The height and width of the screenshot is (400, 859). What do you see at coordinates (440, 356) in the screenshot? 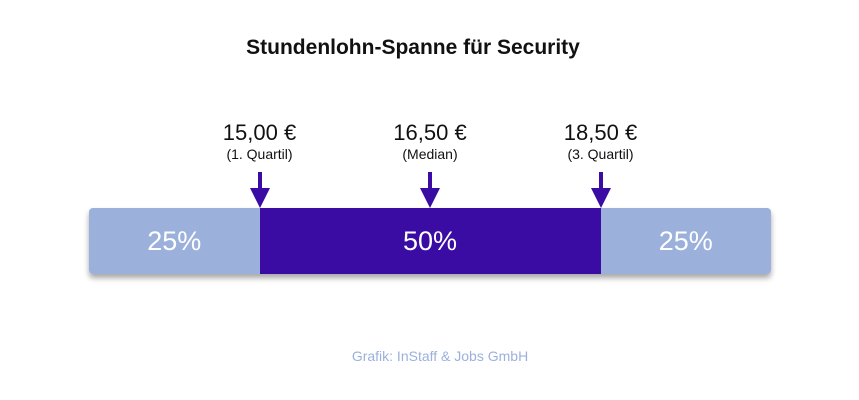
I see `source-credit: Grafik: InStaff & Jobs GmbH` at bounding box center [440, 356].